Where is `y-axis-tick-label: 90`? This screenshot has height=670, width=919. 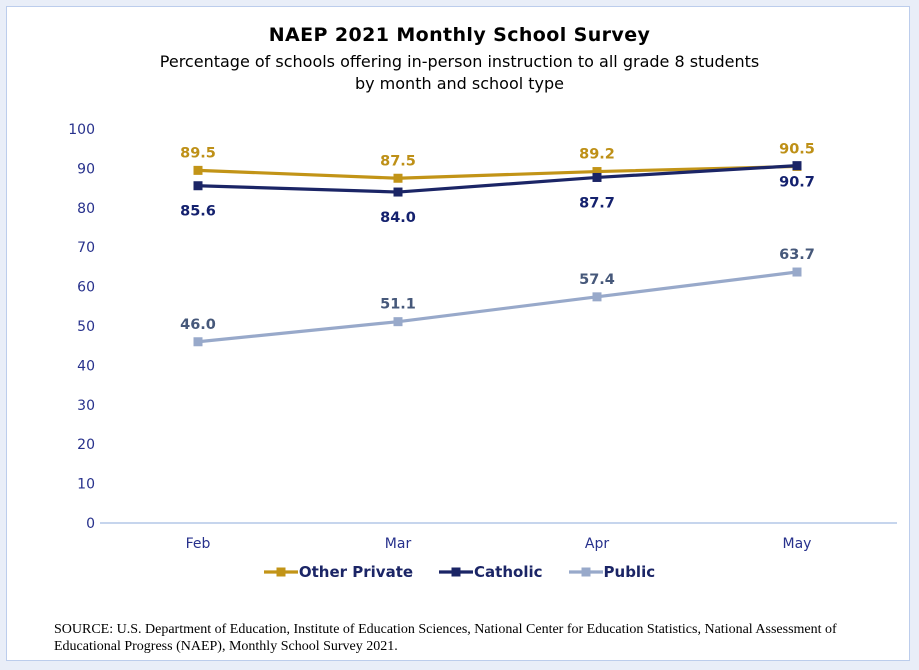
y-axis-tick-label: 90 is located at coordinates (86, 169).